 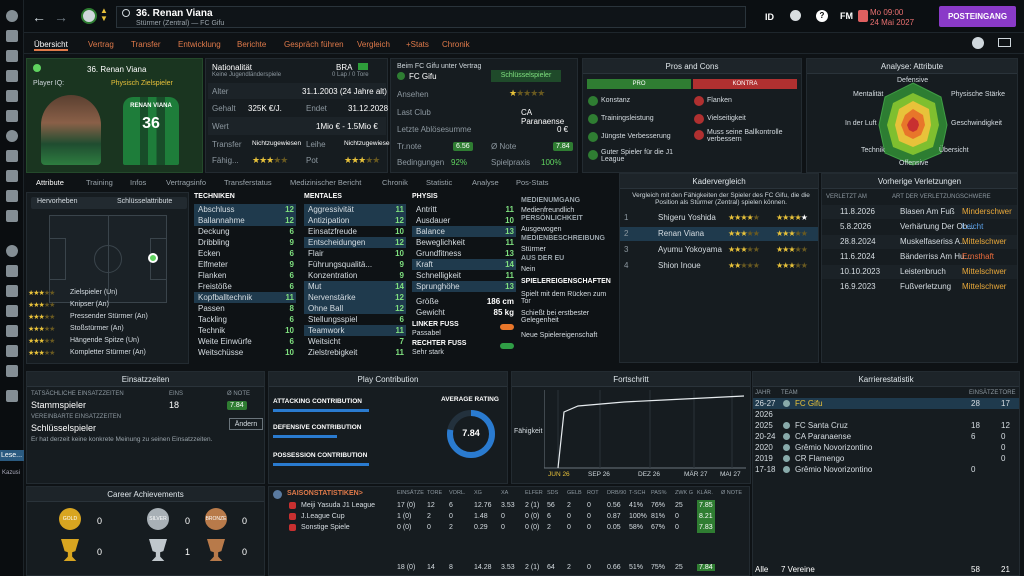 I want to click on add-trait-button: Neue Spielereigenschaft, so click(x=559, y=335).